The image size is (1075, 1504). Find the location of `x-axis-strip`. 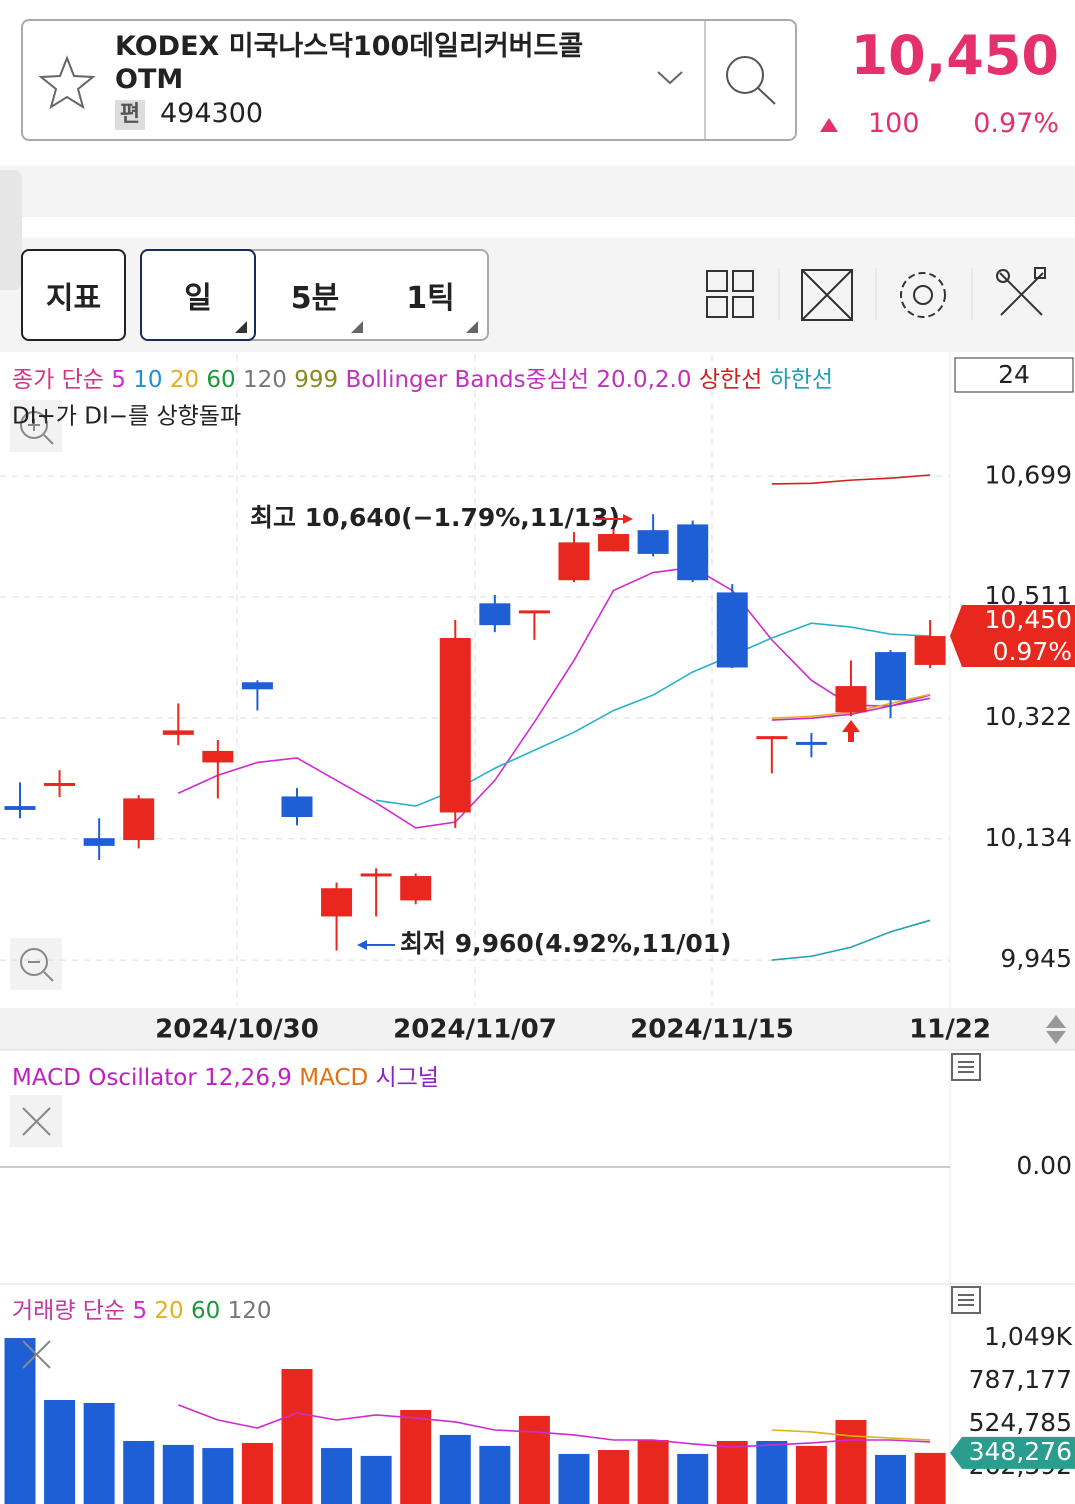

x-axis-strip is located at coordinates (537, 1029).